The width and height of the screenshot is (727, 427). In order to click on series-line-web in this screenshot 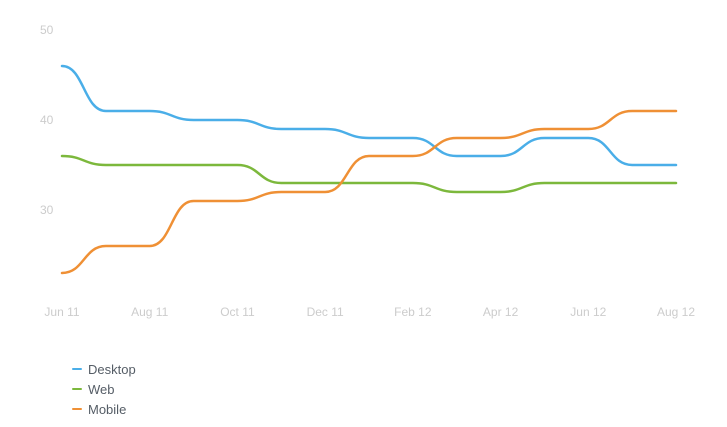, I will do `click(369, 174)`.